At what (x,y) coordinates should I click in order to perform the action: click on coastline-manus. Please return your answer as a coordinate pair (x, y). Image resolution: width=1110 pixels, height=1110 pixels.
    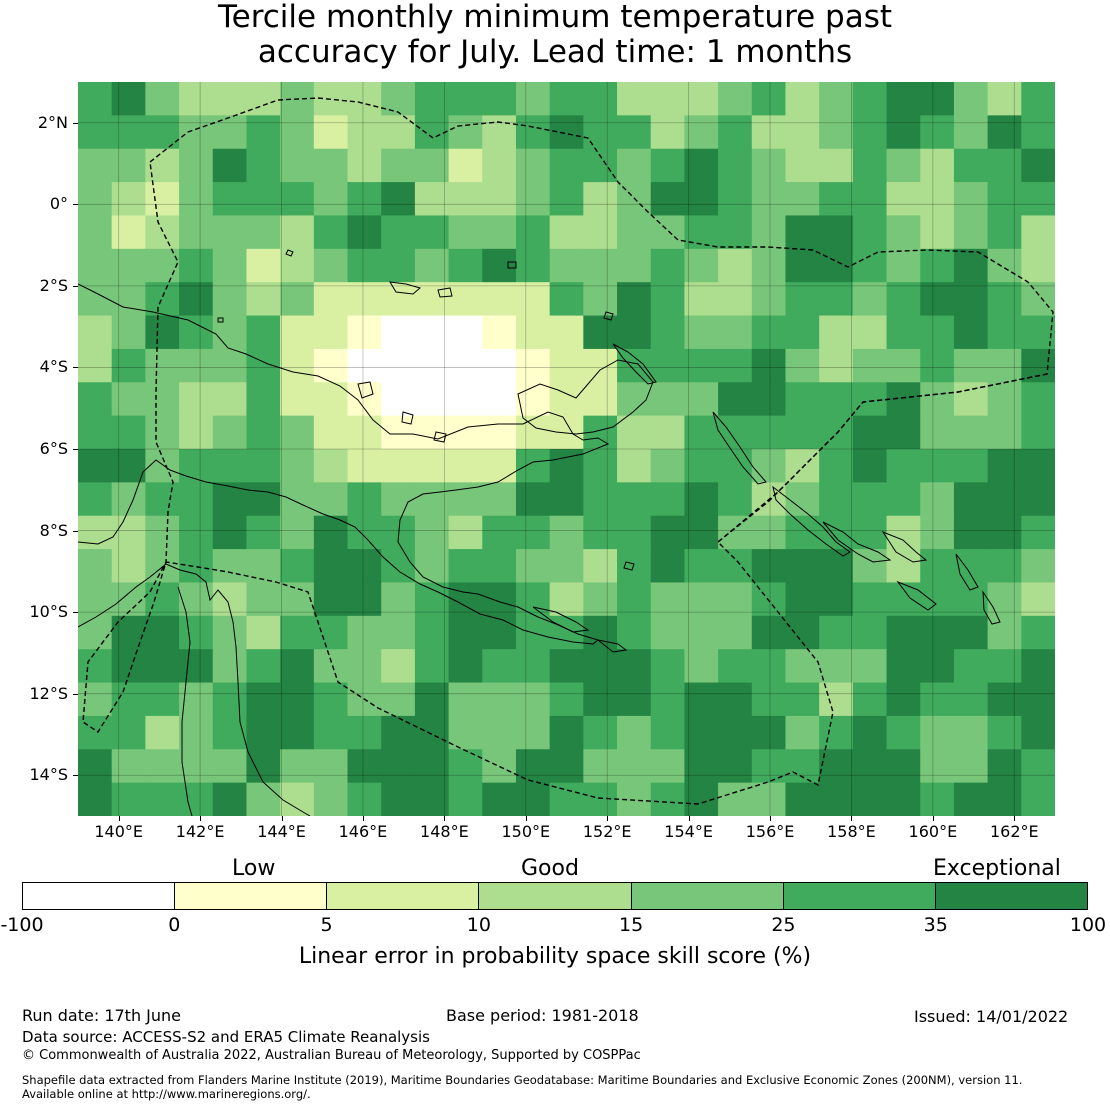
    Looking at the image, I should click on (405, 288).